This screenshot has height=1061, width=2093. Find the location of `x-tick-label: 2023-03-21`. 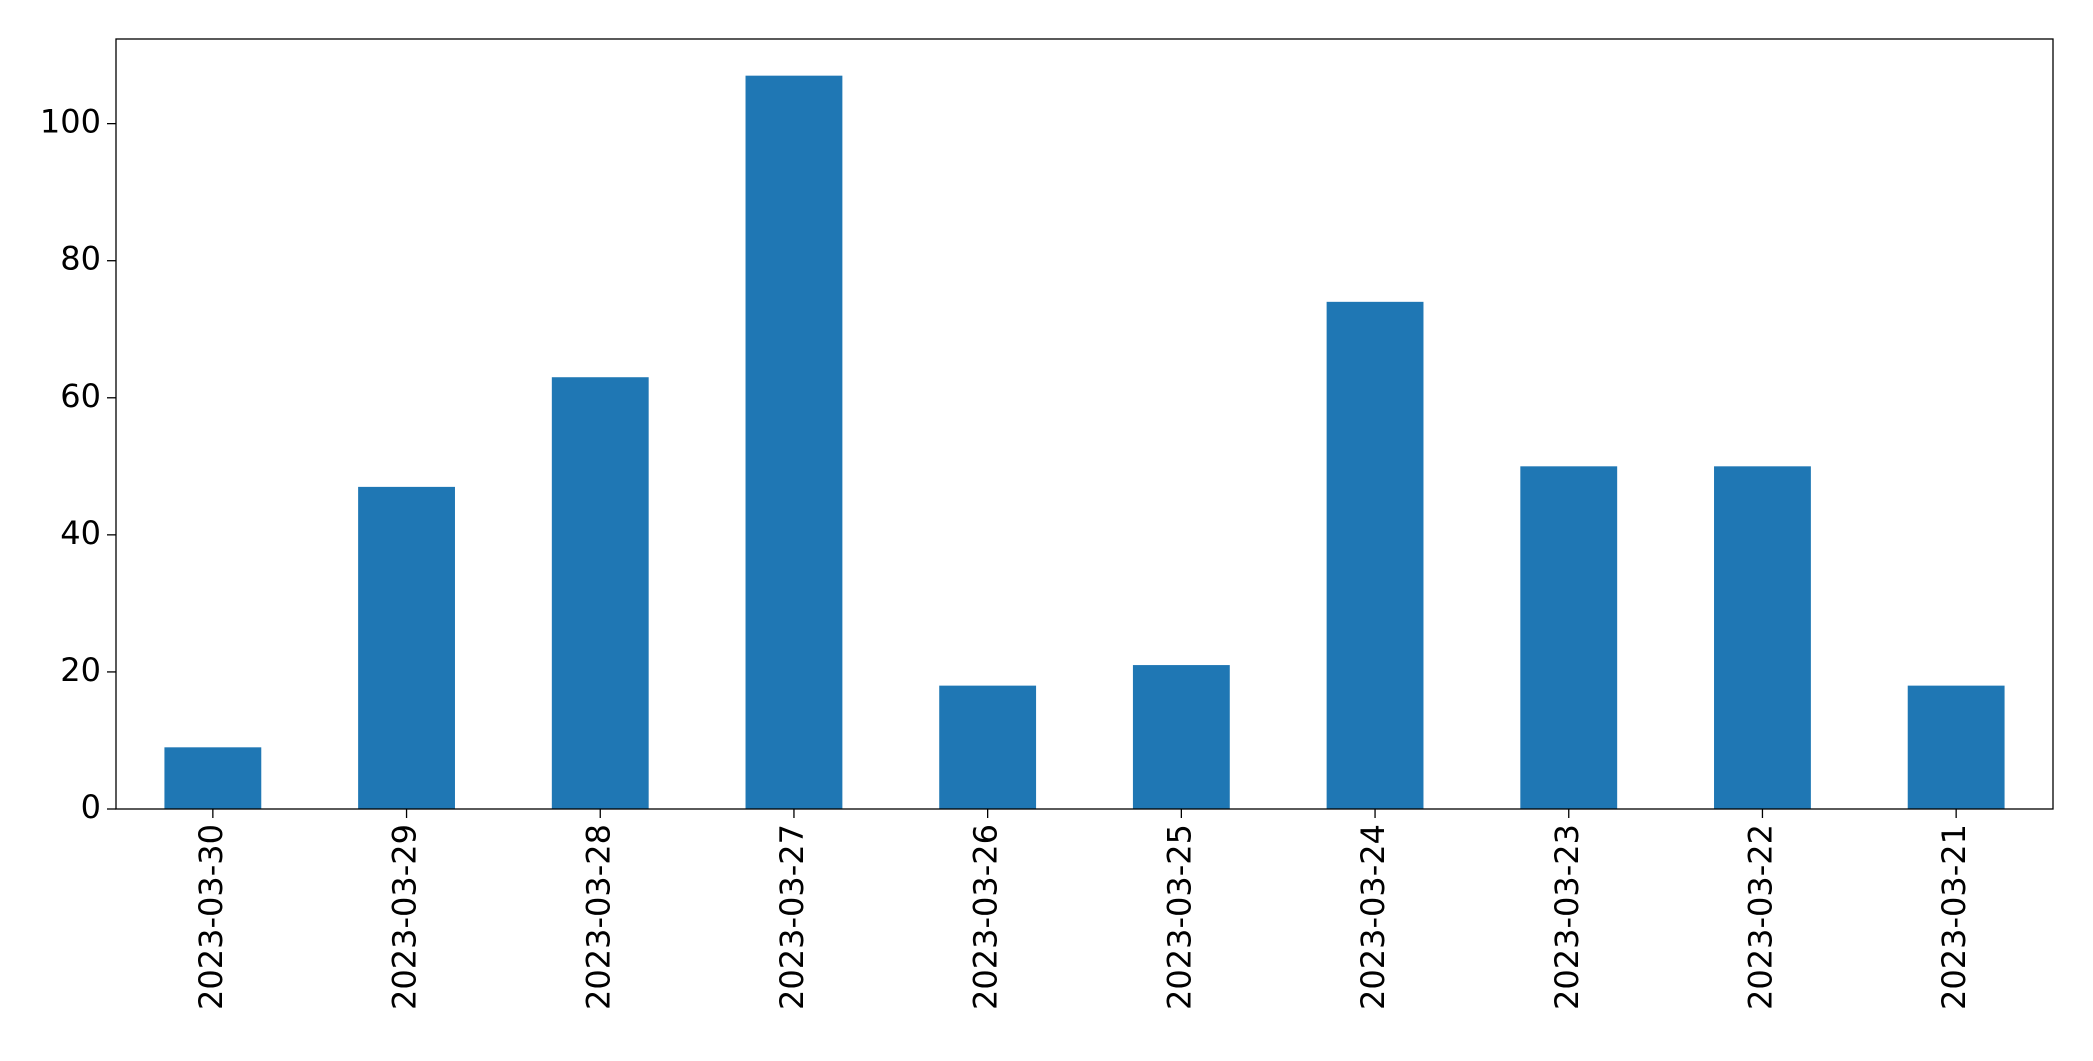

x-tick-label: 2023-03-21 is located at coordinates (1954, 917).